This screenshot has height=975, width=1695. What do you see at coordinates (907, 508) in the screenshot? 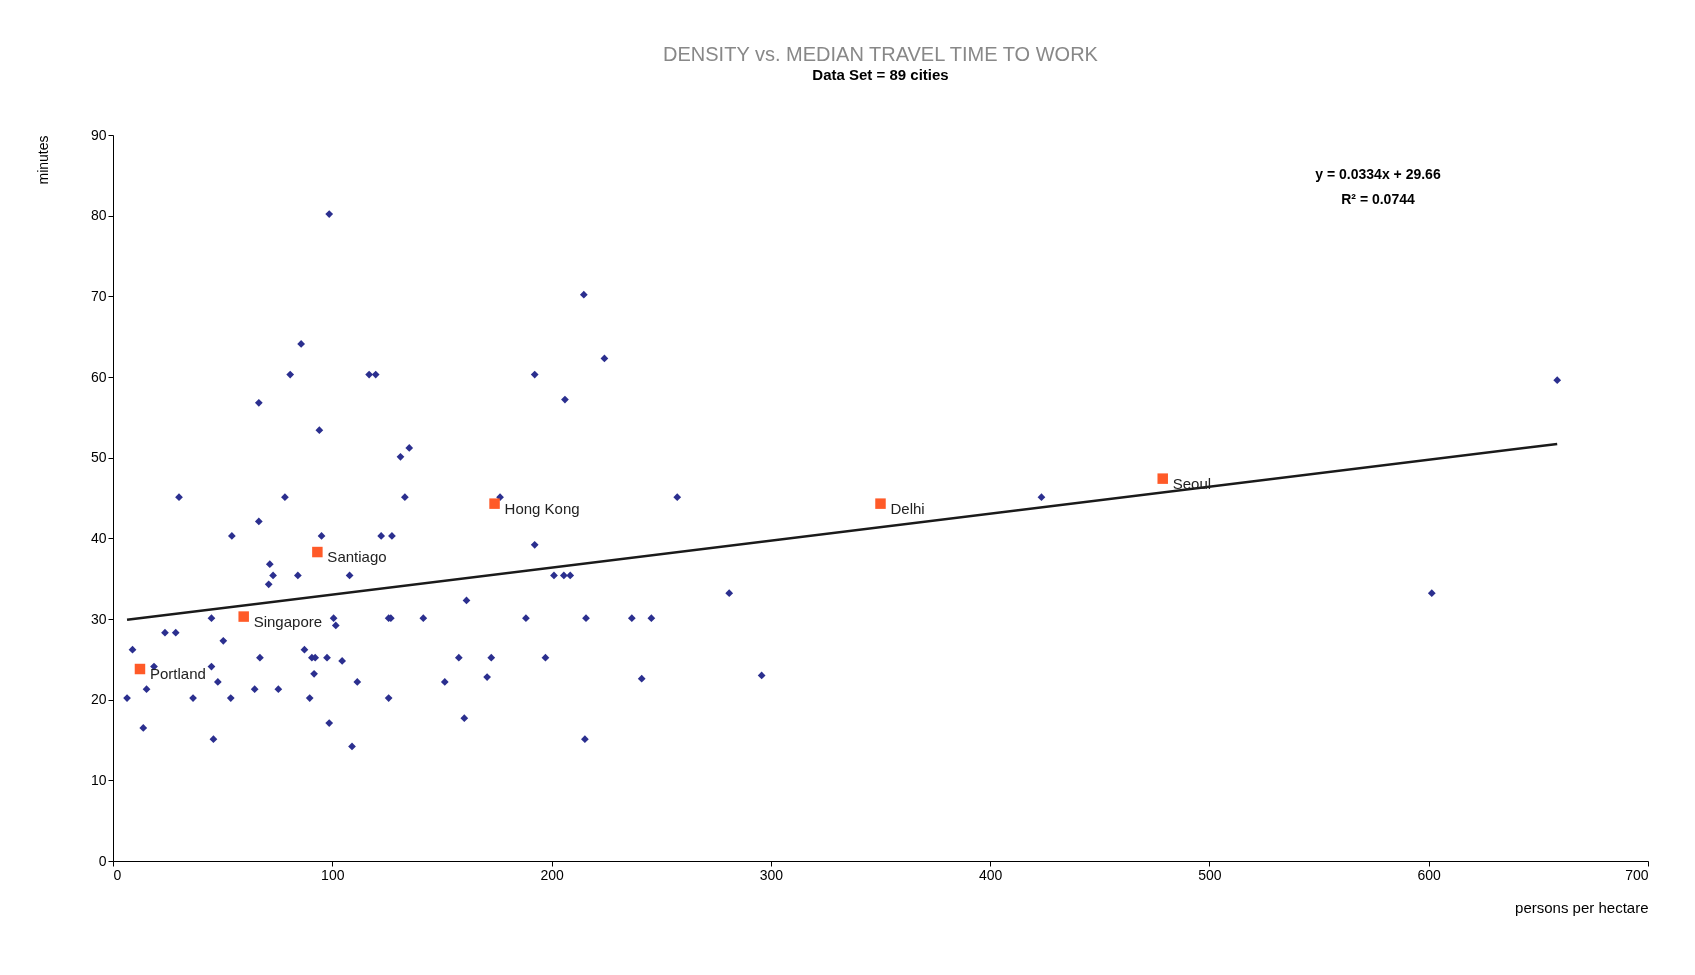
I see `annotation: Delhi` at bounding box center [907, 508].